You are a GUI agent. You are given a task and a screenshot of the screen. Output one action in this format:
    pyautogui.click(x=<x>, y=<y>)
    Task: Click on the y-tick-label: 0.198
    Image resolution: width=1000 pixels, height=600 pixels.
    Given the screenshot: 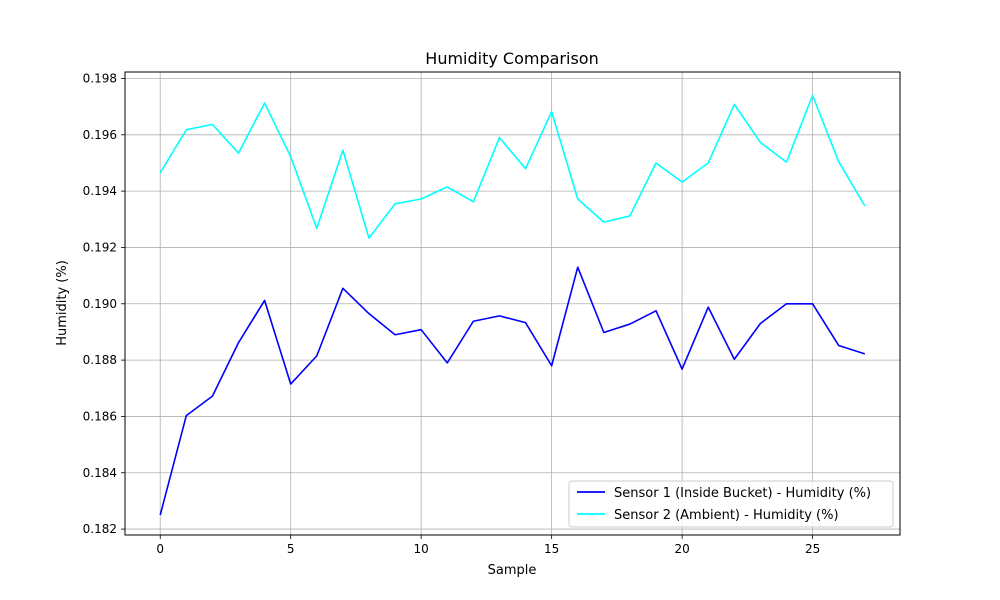 What is the action you would take?
    pyautogui.click(x=100, y=78)
    